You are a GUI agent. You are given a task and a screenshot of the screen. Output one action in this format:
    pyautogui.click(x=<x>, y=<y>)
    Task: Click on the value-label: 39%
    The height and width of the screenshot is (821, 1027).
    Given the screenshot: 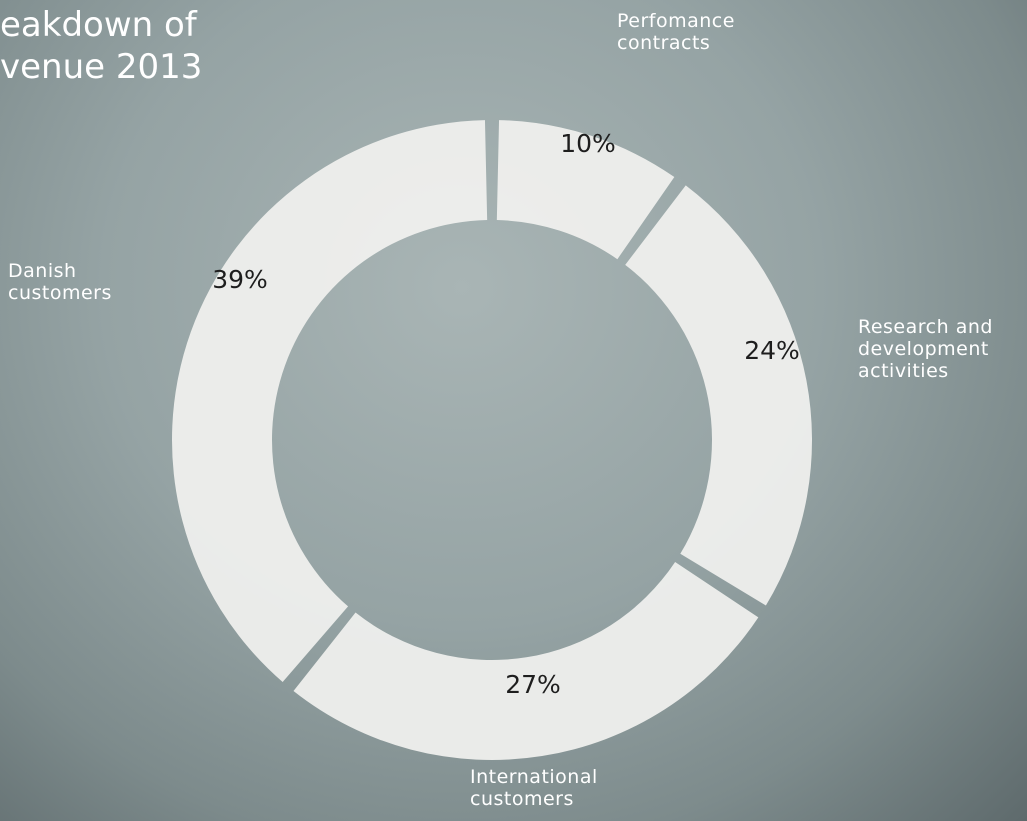 What is the action you would take?
    pyautogui.click(x=240, y=279)
    